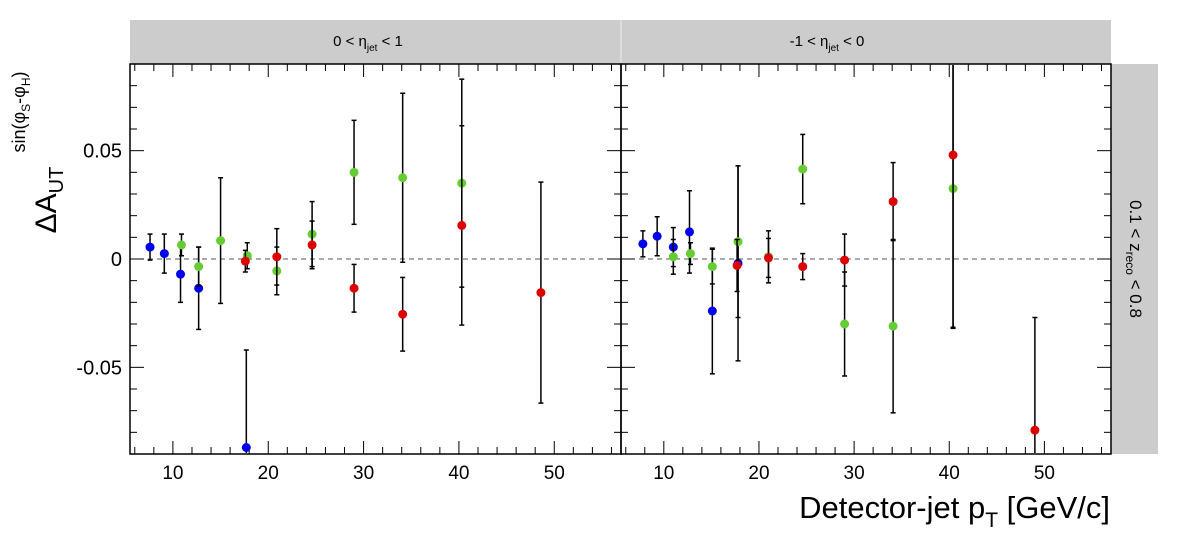  I want to click on header-strip-left, so click(375, 42).